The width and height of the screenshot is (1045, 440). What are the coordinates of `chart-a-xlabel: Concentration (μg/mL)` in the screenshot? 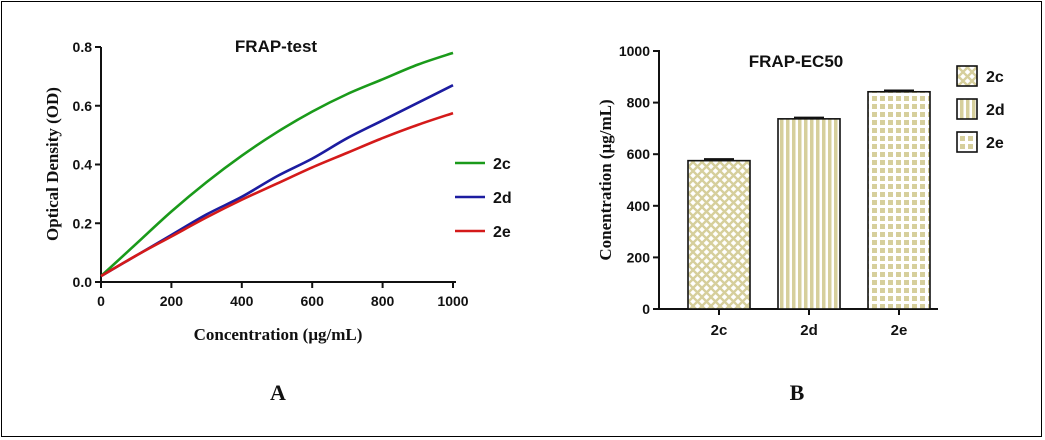 It's located at (278, 334).